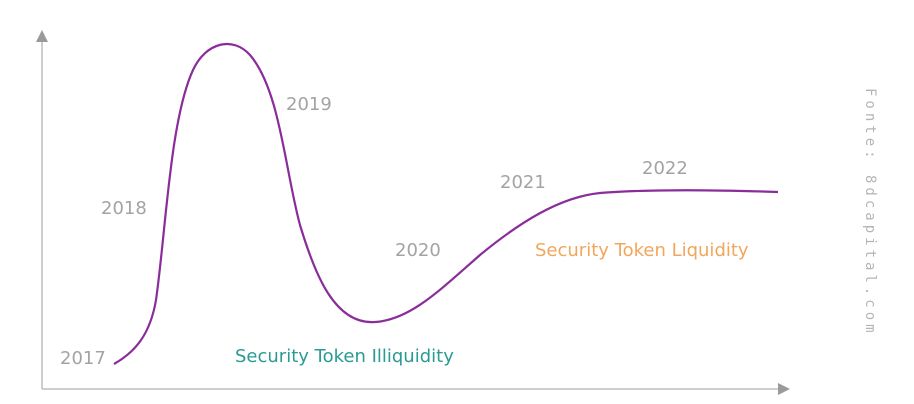 The image size is (914, 404). Describe the element at coordinates (124, 208) in the screenshot. I see `year-label-2018: 2018` at that location.